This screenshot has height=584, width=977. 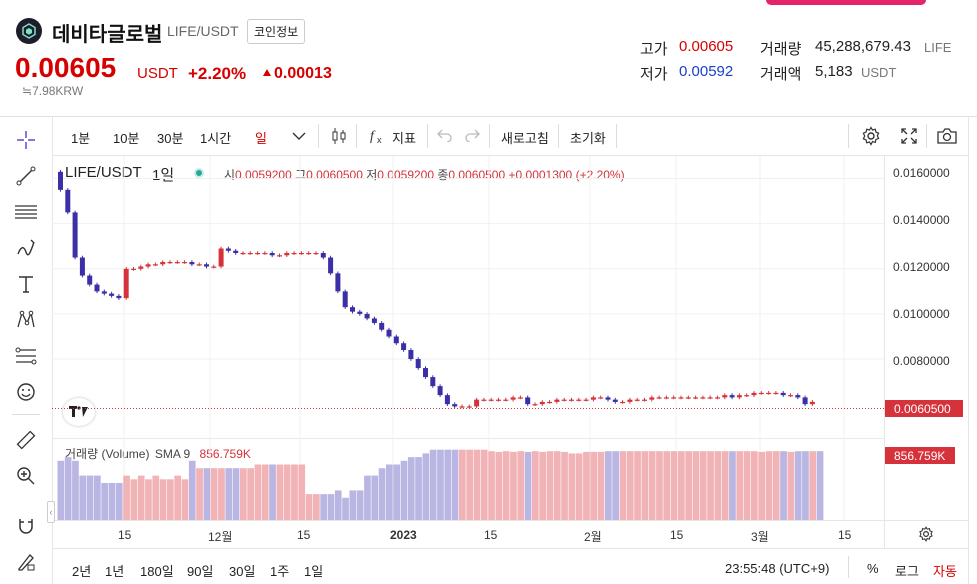 What do you see at coordinates (299, 136) in the screenshot?
I see `chevron-down-icon` at bounding box center [299, 136].